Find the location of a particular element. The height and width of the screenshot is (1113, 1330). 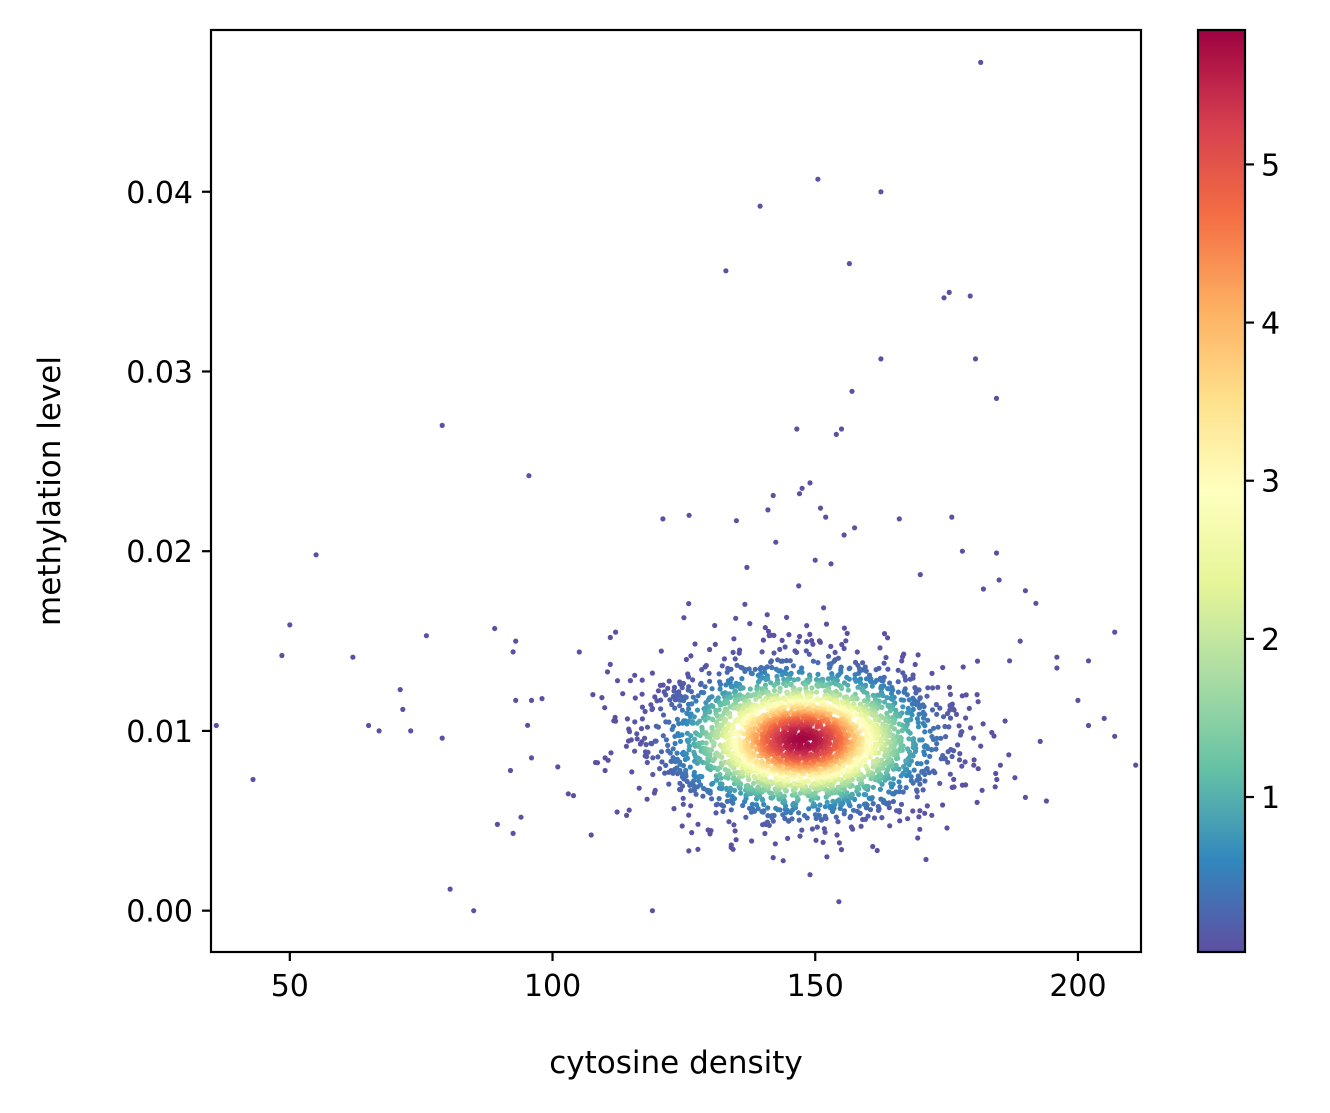

colorbar-tick-label: 4 is located at coordinates (1270, 324).